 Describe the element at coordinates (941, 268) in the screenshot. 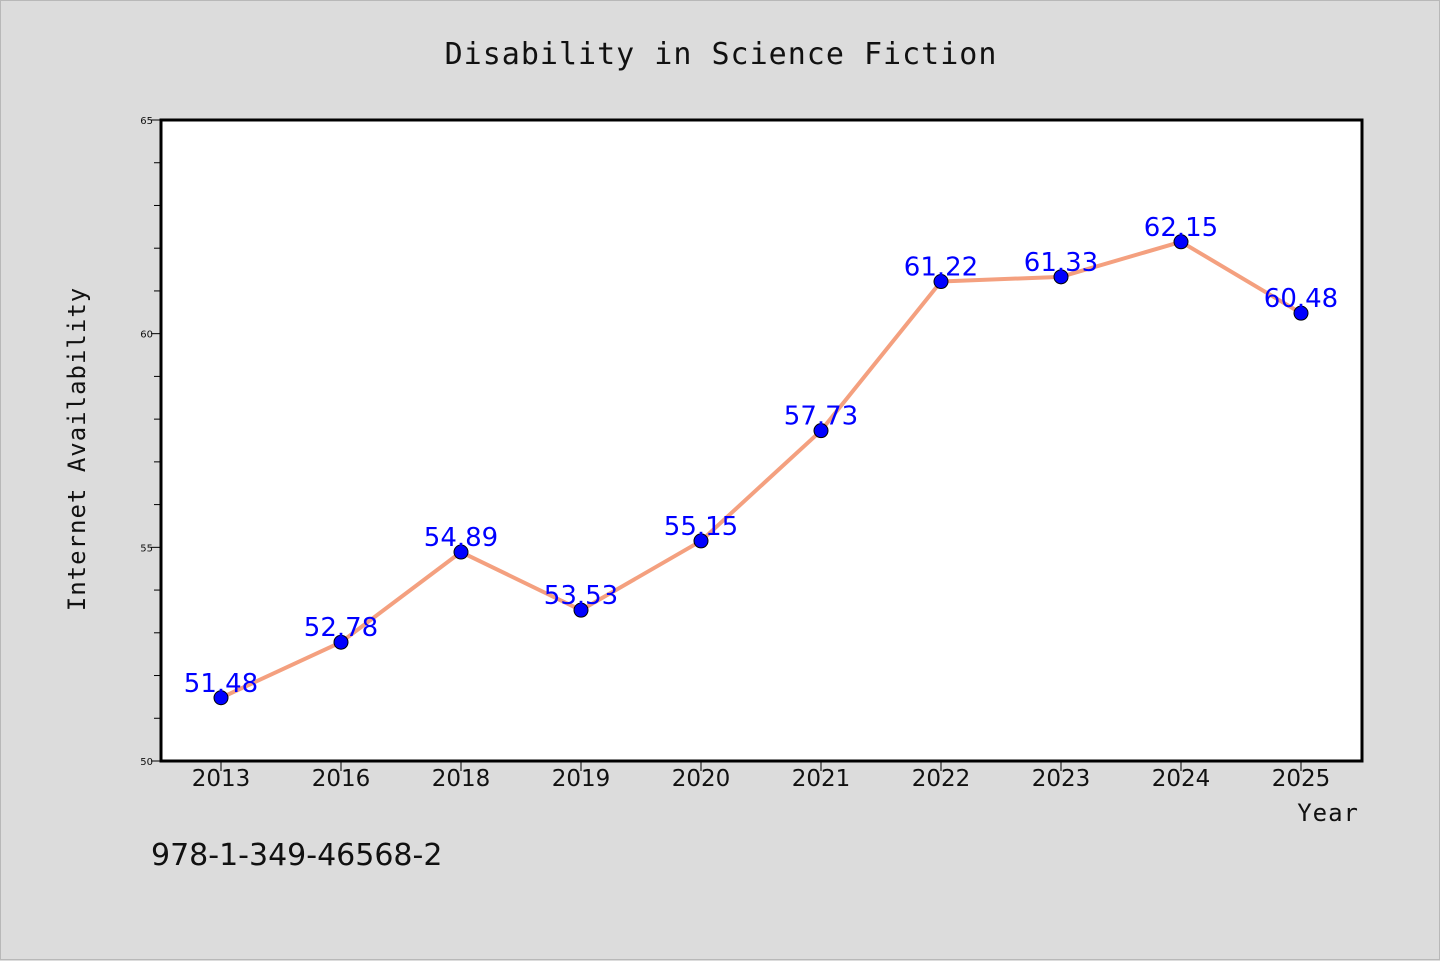

I see `data-label: 61.22` at that location.